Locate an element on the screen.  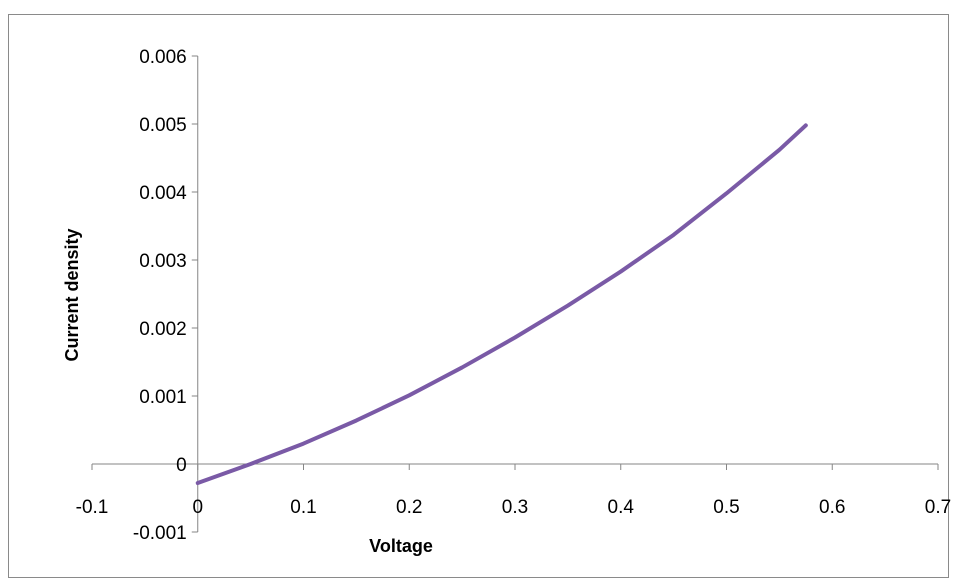
y-tick-label: 0.004 is located at coordinates (163, 193).